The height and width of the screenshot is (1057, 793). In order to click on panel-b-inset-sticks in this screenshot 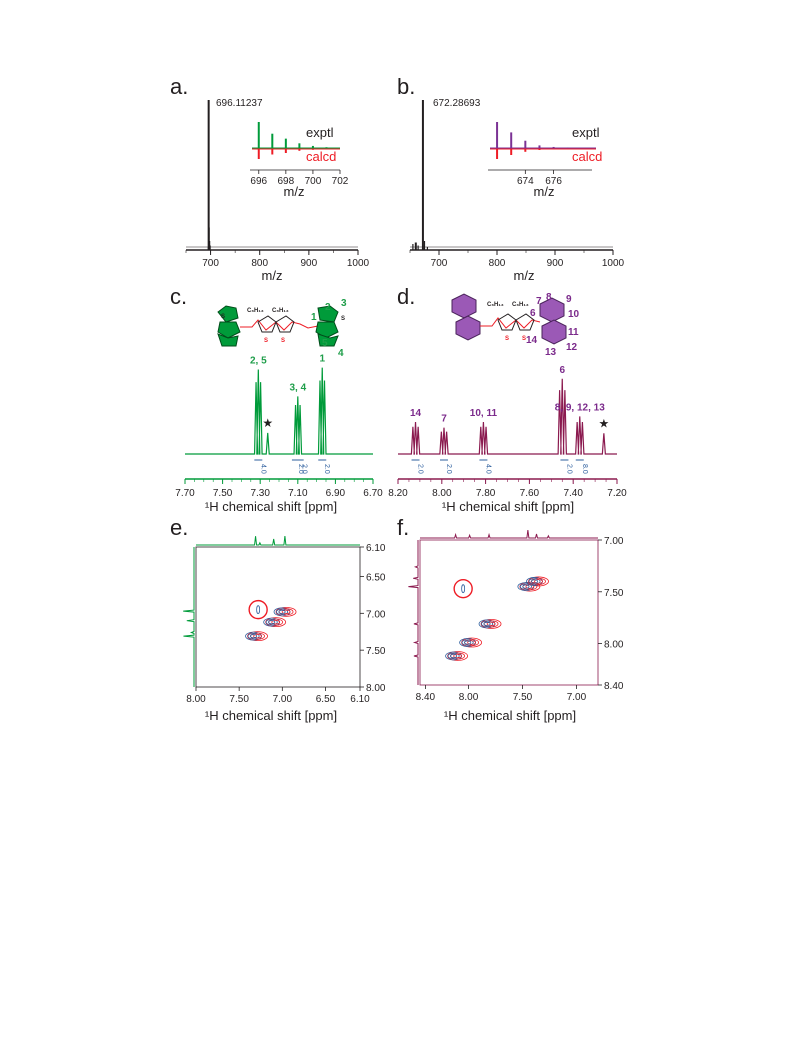, I will do `click(543, 140)`.